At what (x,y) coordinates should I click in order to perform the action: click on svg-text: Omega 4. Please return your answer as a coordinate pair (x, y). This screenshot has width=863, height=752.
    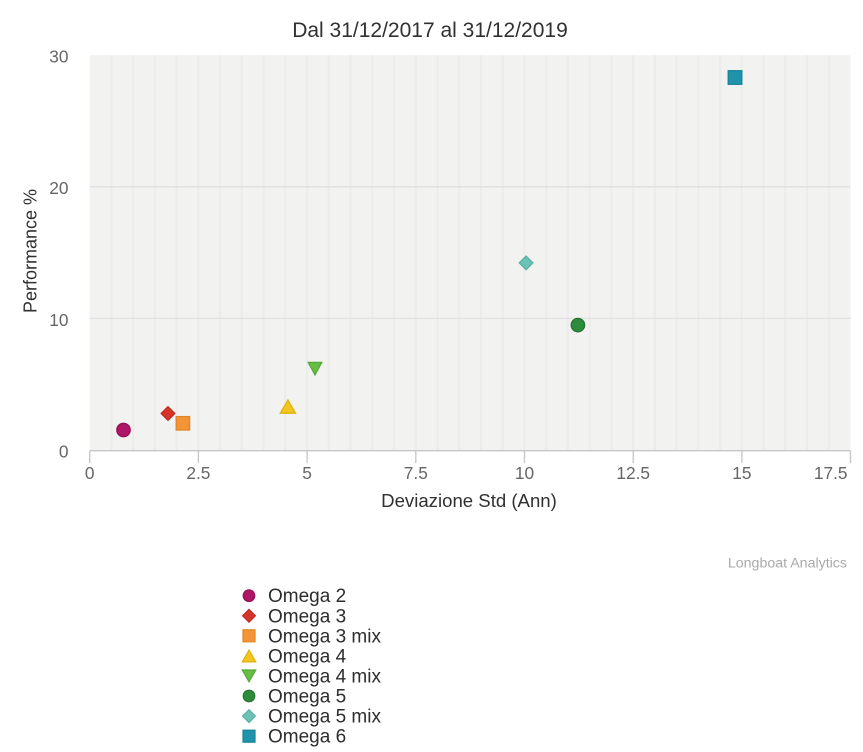
    Looking at the image, I should click on (307, 656).